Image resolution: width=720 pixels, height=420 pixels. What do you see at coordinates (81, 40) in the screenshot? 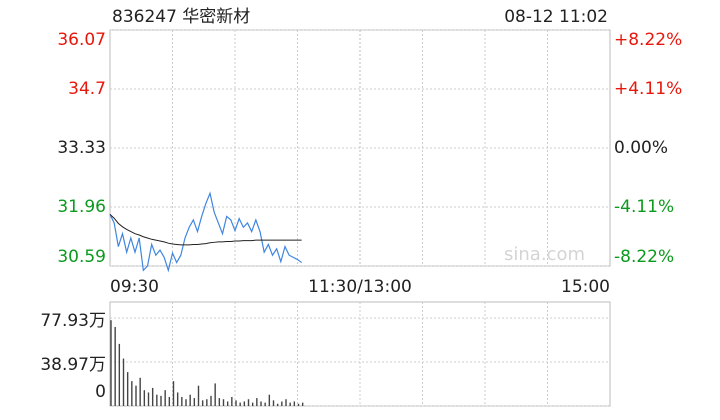
I see `y-tick-label: 36.07` at bounding box center [81, 40].